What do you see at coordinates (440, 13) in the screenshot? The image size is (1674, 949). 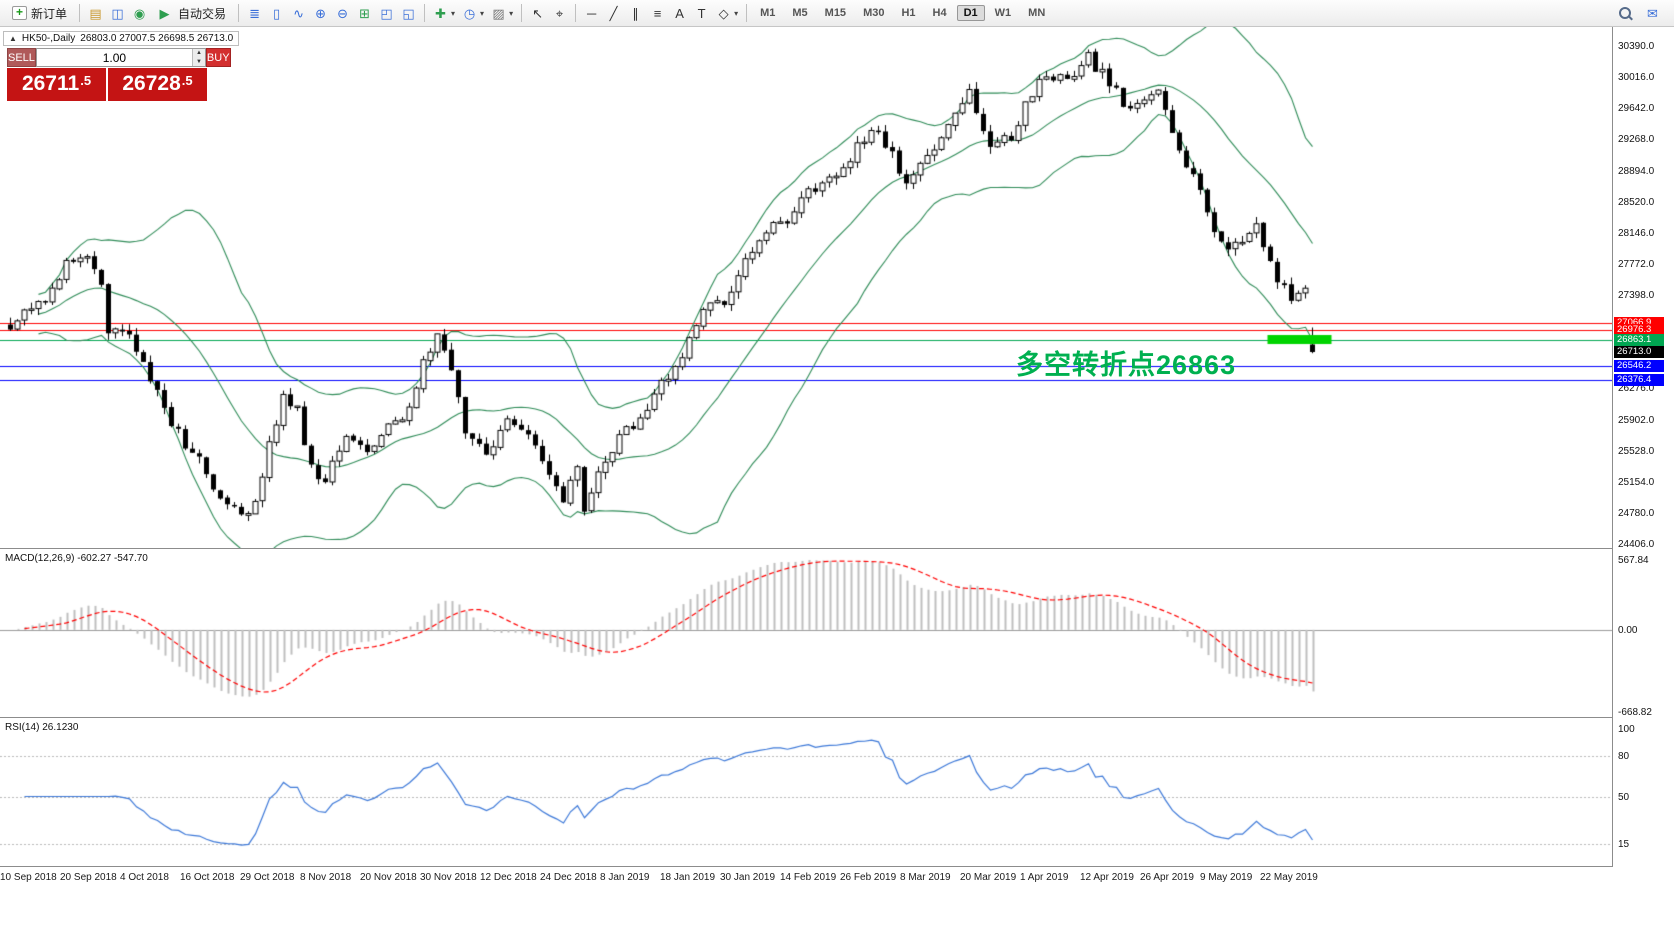 I see `indicators-icon: ✚` at bounding box center [440, 13].